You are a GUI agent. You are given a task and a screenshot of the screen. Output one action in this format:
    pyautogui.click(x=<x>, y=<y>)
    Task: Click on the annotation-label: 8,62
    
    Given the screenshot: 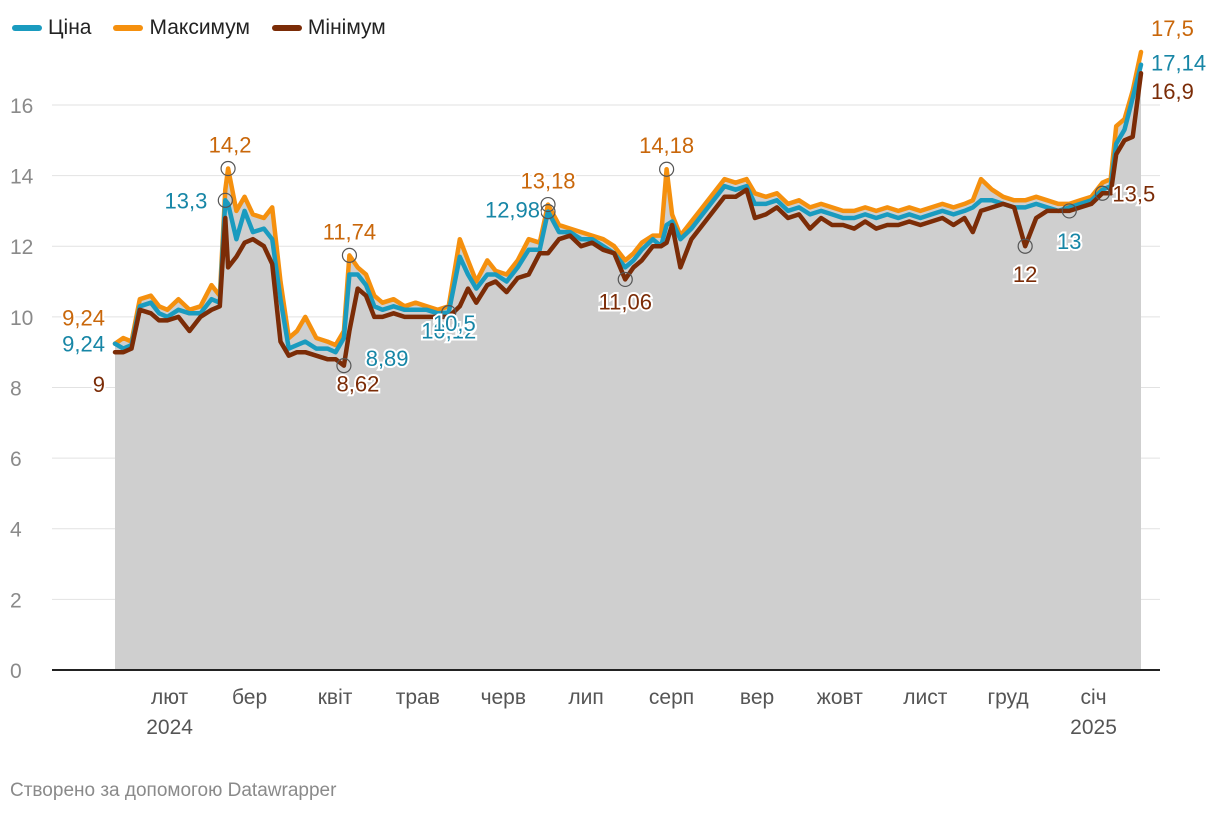 What is the action you would take?
    pyautogui.click(x=358, y=384)
    